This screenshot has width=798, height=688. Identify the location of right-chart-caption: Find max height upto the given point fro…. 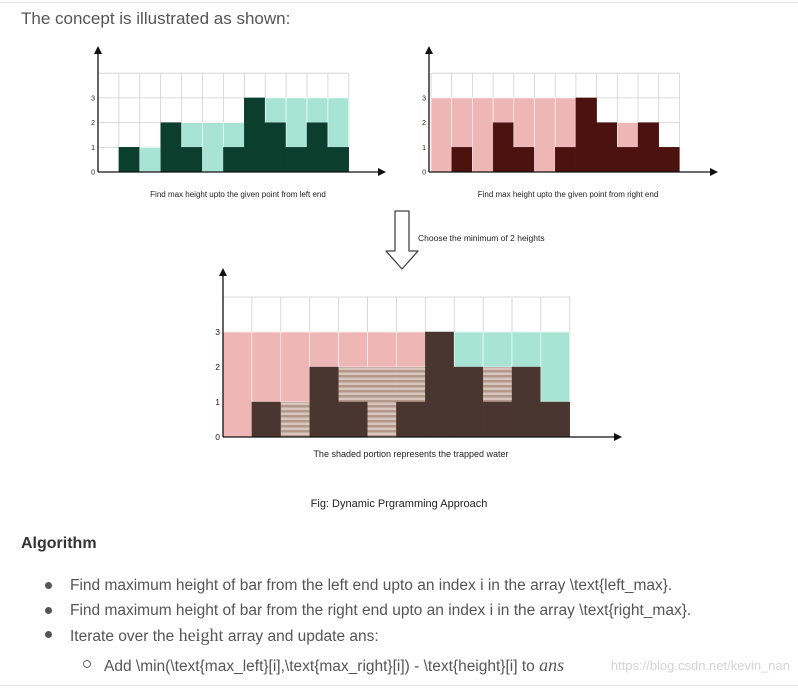
(568, 194).